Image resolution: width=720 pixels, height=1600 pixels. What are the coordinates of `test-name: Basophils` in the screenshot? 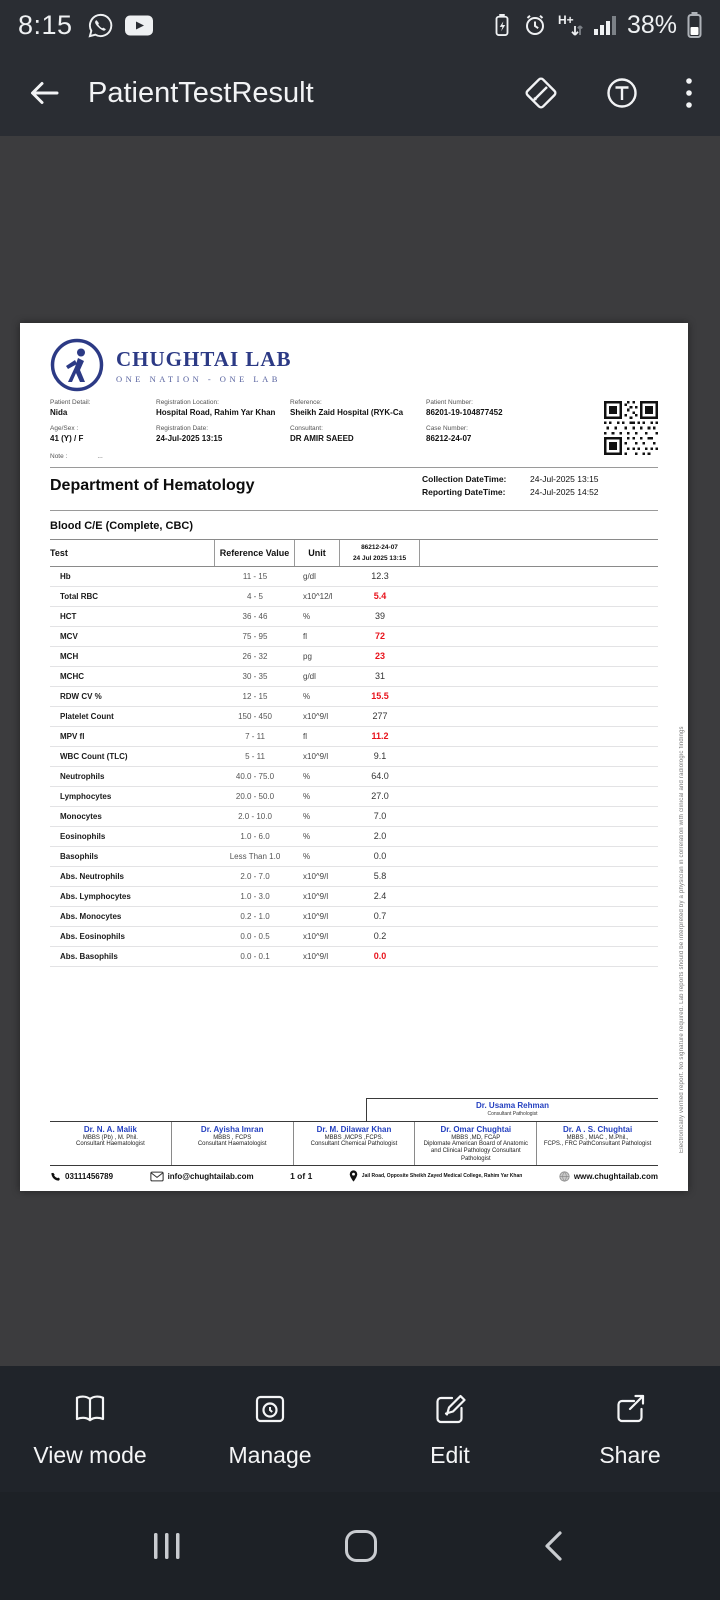 It's located at (79, 856).